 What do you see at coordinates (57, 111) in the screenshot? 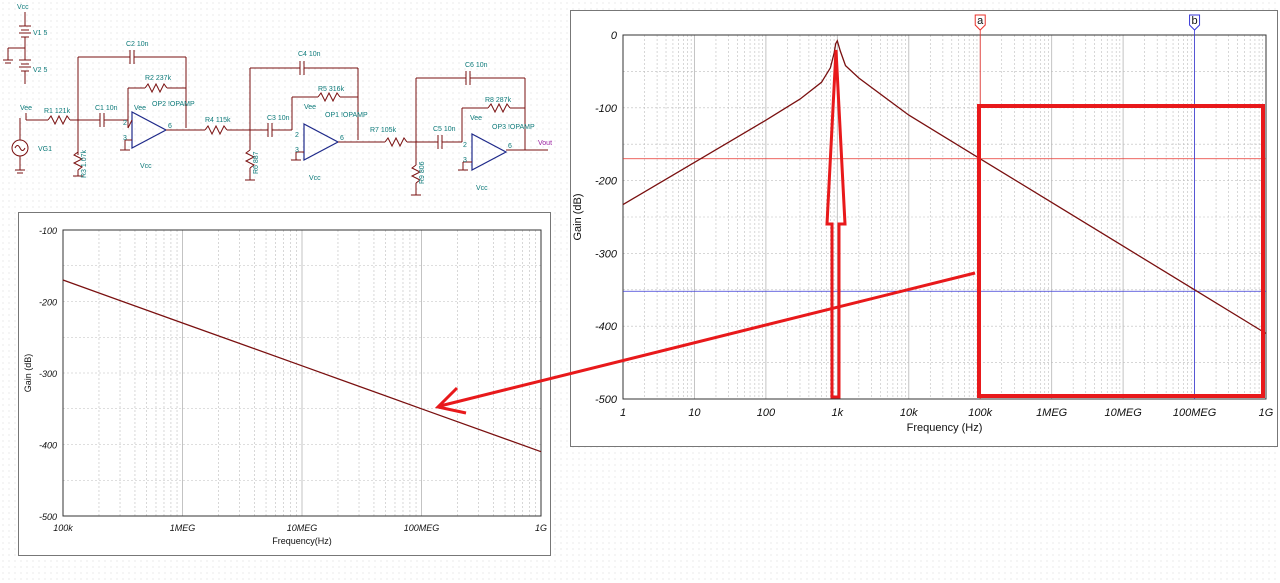
I see `r1-label: R1 121k` at bounding box center [57, 111].